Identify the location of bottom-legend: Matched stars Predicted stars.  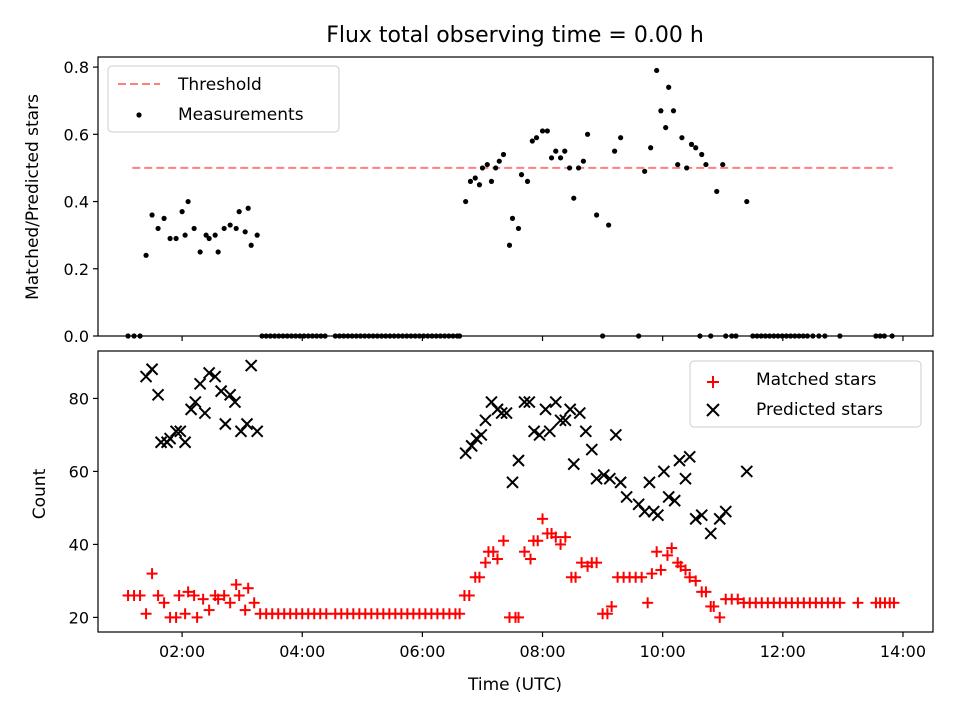
(805, 394).